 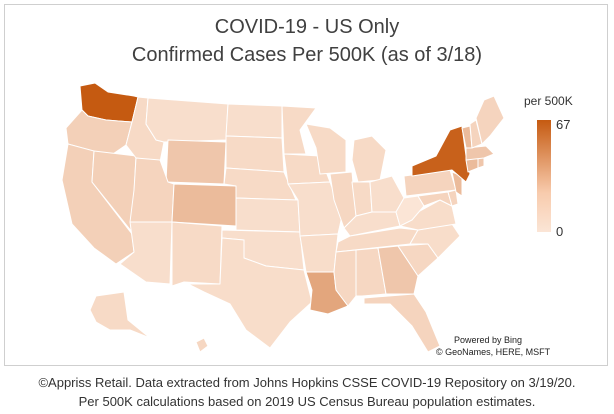 What do you see at coordinates (307, 27) in the screenshot?
I see `map-title: COVID-19 - US Only` at bounding box center [307, 27].